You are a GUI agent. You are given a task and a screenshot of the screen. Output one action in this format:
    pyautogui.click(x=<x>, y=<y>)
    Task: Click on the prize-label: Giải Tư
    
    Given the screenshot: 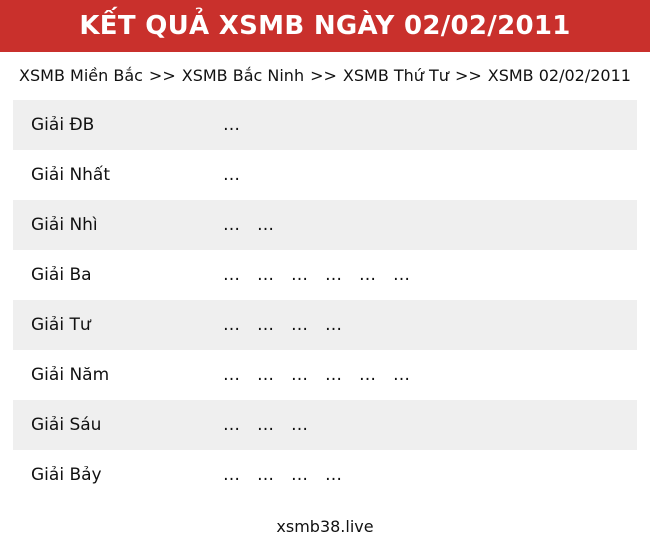 What is the action you would take?
    pyautogui.click(x=61, y=325)
    